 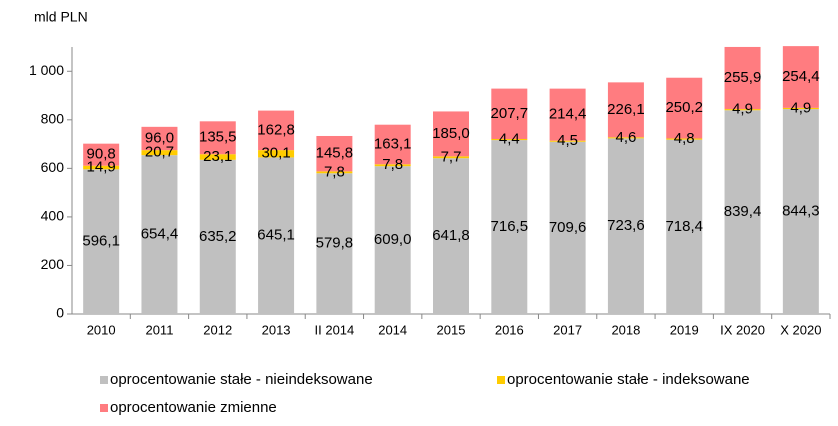 I want to click on data-label: 839,4, so click(x=743, y=211).